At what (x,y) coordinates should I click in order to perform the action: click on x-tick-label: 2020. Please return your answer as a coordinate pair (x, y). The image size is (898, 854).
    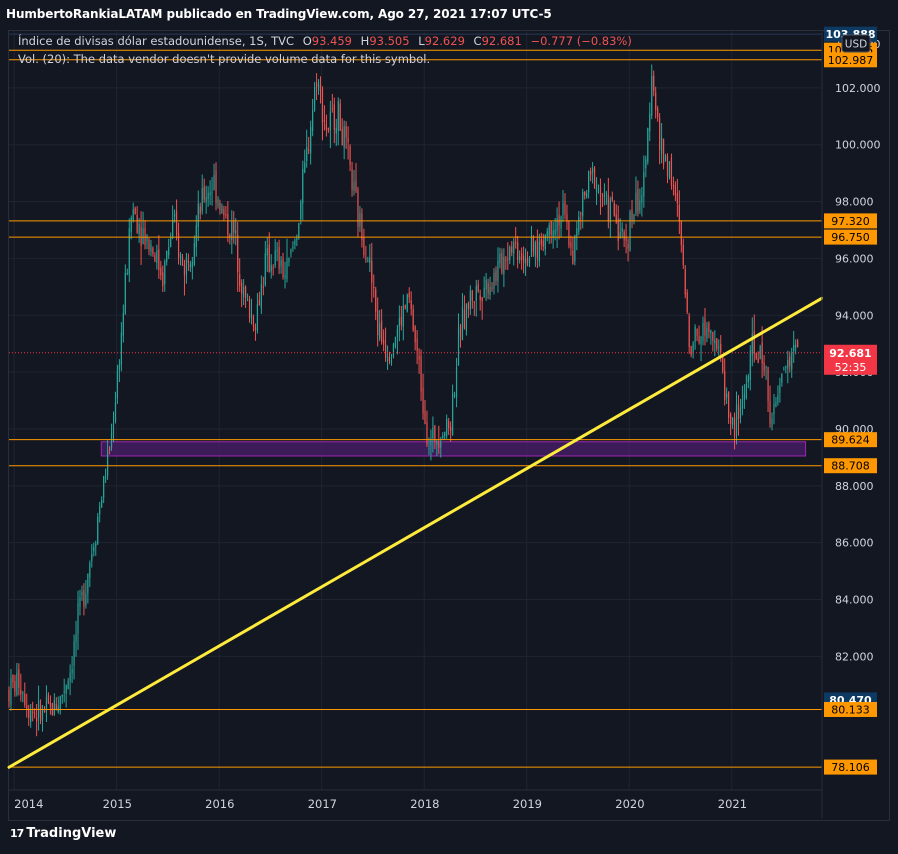
    Looking at the image, I should click on (629, 804).